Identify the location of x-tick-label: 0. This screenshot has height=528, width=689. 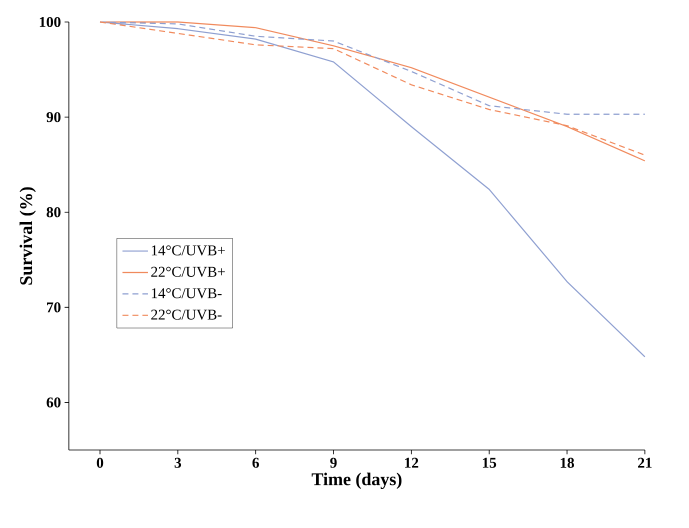
(100, 463).